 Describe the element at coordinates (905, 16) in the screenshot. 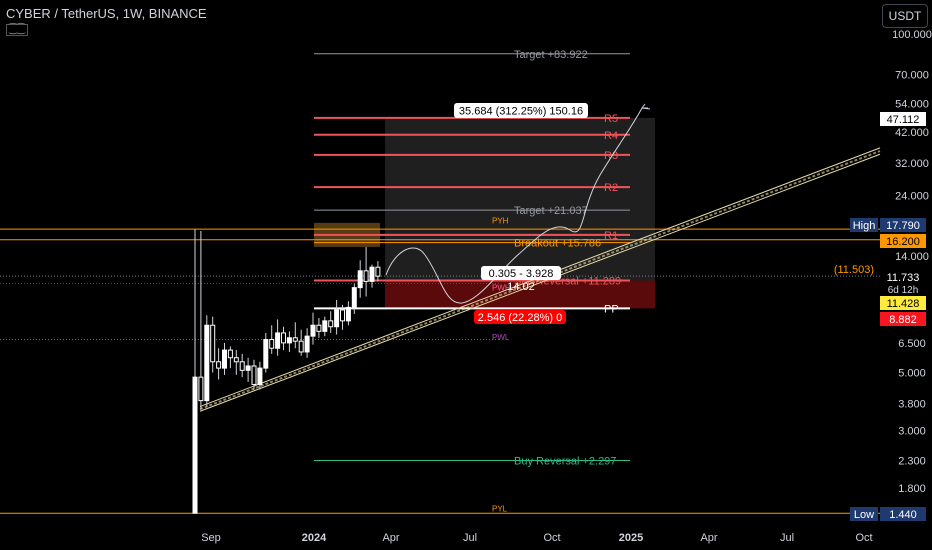

I see `currency-button: USDT` at that location.